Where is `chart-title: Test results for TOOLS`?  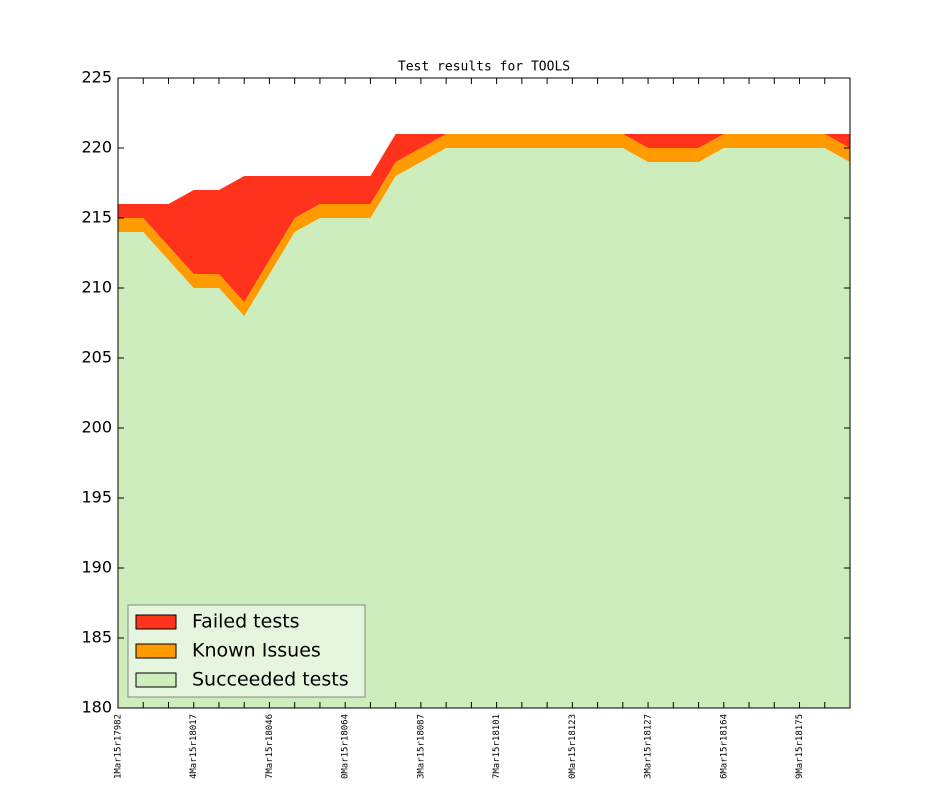
chart-title: Test results for TOOLS is located at coordinates (484, 67).